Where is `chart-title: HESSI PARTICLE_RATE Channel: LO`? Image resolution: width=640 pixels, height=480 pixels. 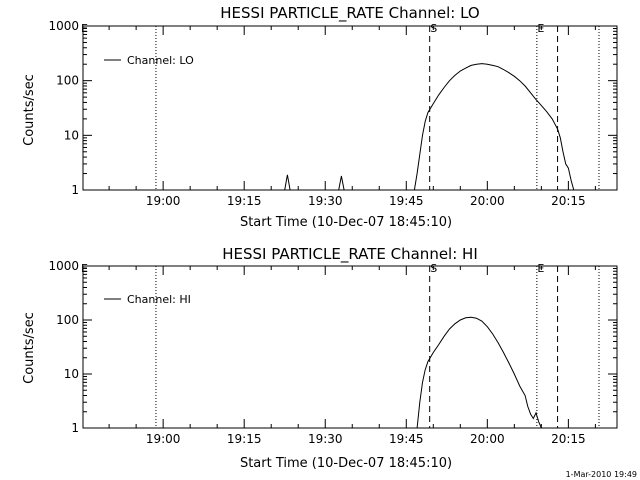 chart-title: HESSI PARTICLE_RATE Channel: LO is located at coordinates (349, 13).